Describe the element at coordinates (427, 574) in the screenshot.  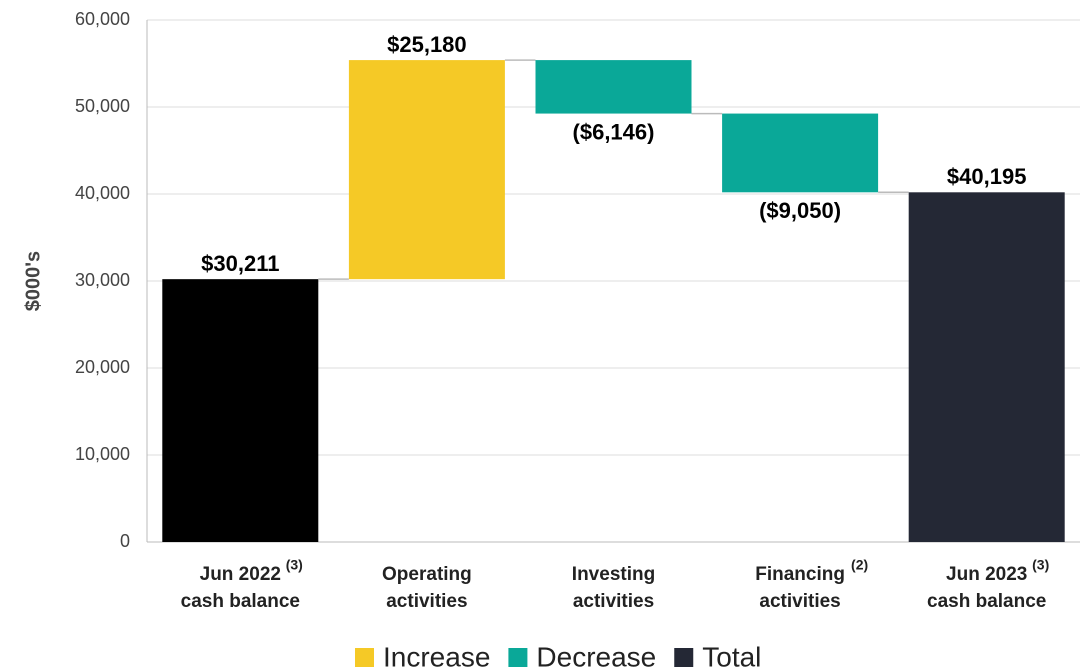
I see `x-tick-label: Operating` at that location.